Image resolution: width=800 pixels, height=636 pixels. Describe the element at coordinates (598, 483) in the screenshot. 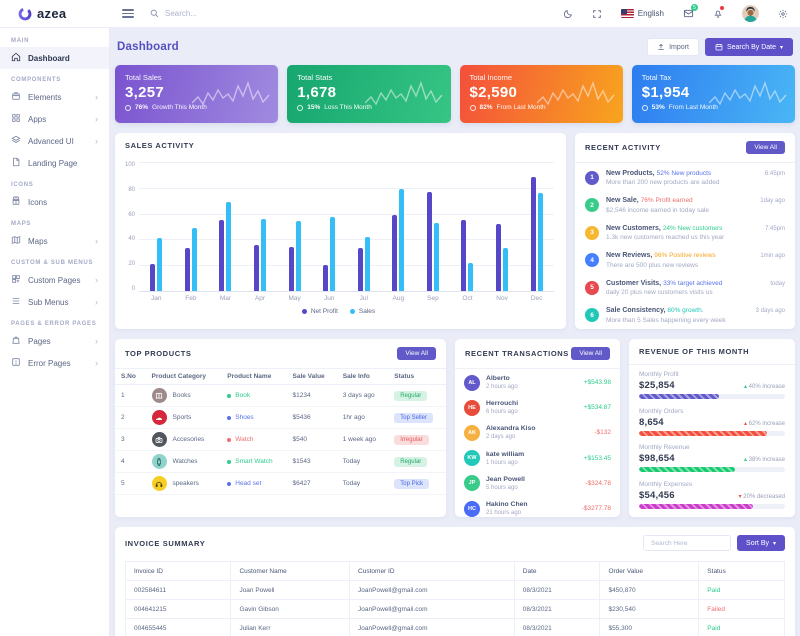

I see `transaction-amount: -$324.78` at that location.